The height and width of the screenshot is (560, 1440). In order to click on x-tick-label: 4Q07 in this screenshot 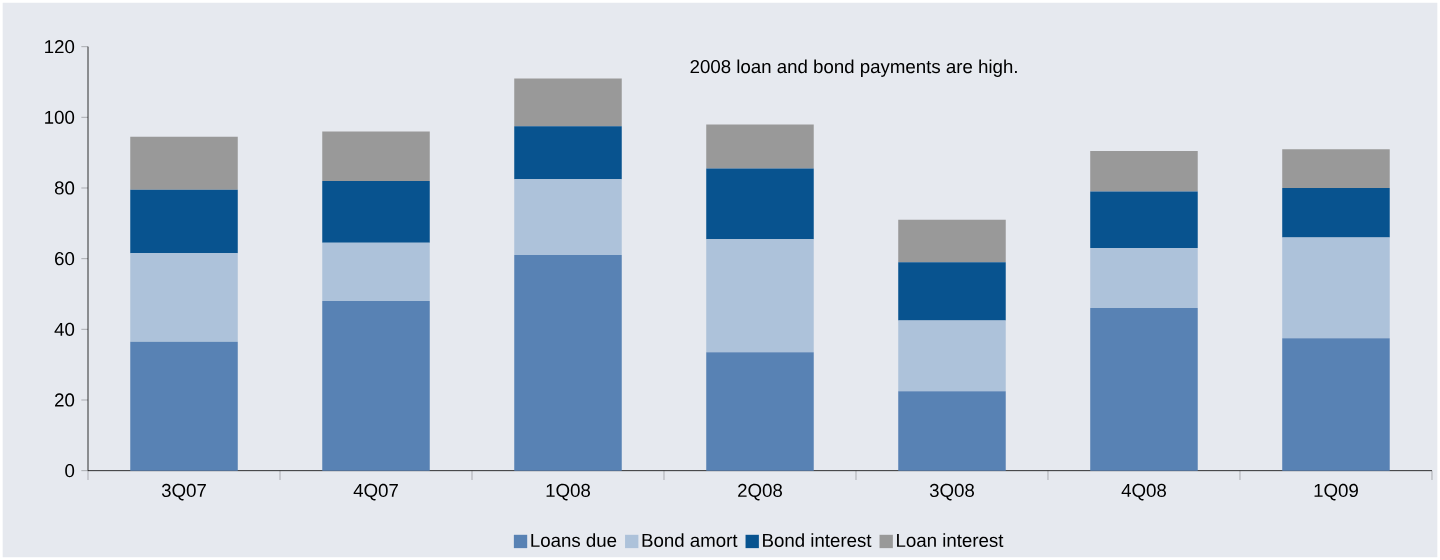, I will do `click(375, 492)`.